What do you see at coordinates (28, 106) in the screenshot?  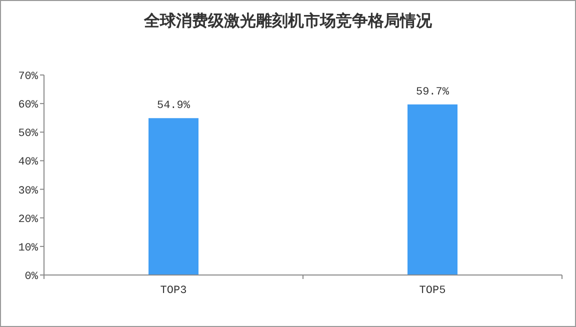 I see `y-tick-label: 60%` at bounding box center [28, 106].